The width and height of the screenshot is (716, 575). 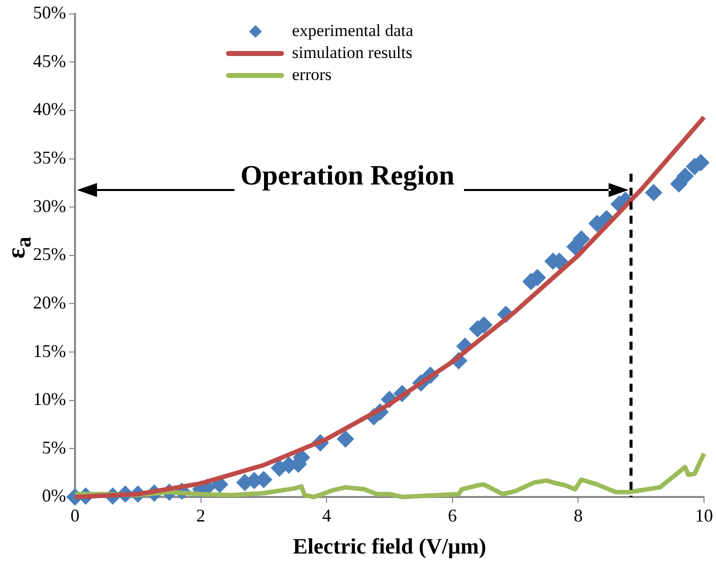 I want to click on y-tick-label: 45%, so click(x=49, y=60).